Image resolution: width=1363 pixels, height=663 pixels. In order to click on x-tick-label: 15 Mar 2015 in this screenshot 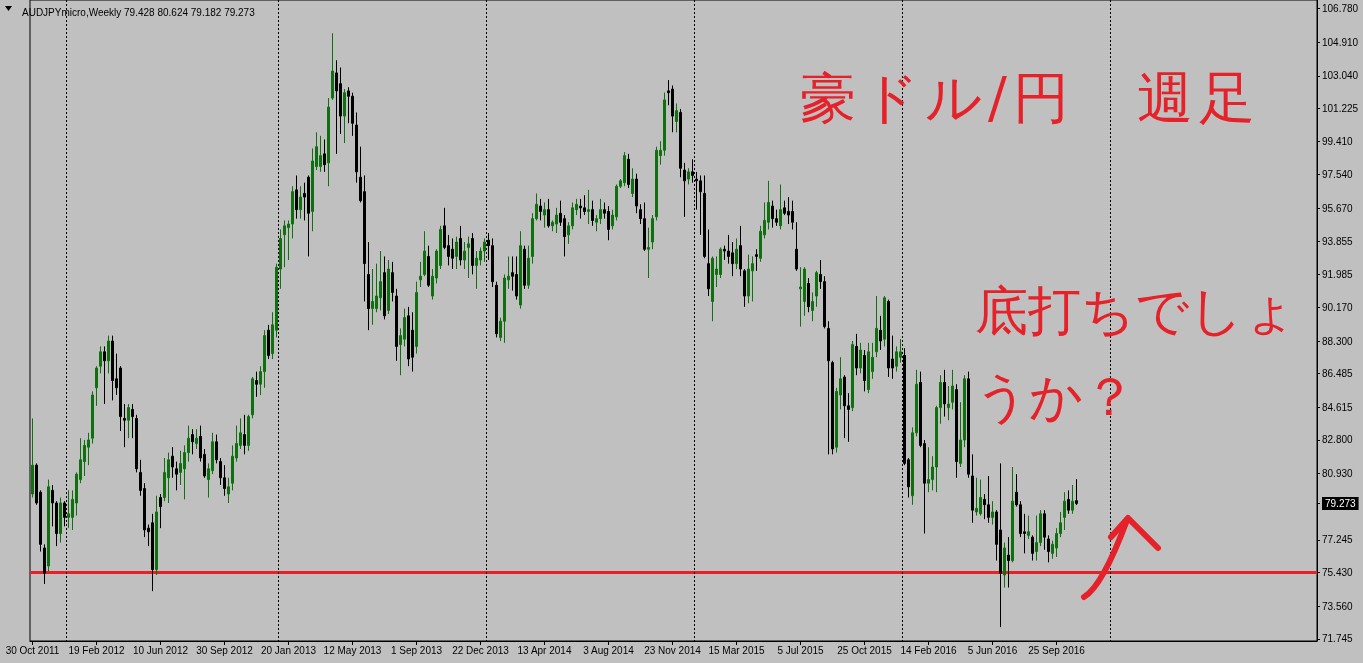, I will do `click(737, 650)`.